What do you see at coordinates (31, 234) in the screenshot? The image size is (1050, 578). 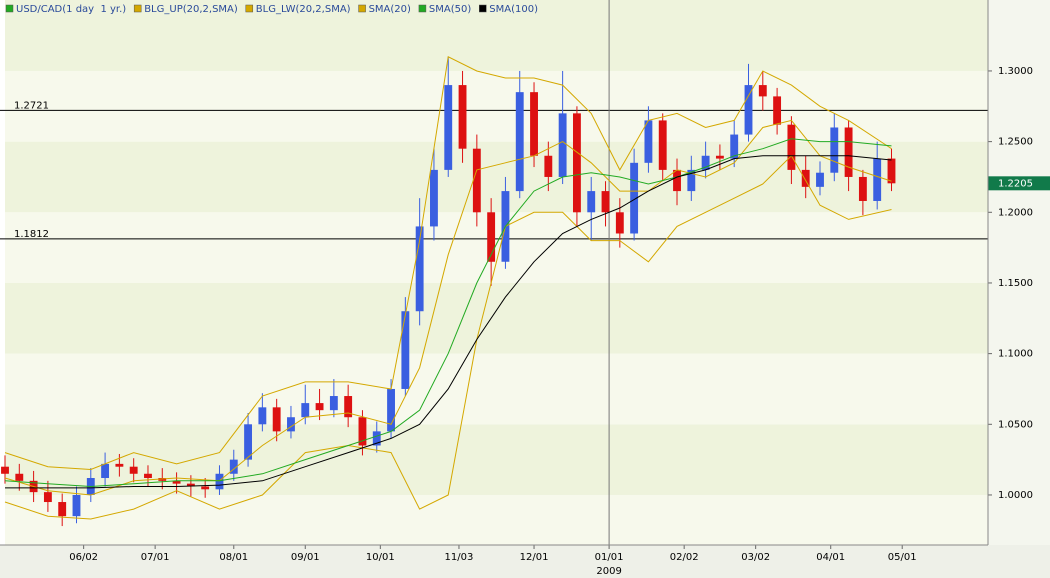 I see `reference-label: 1.1812` at bounding box center [31, 234].